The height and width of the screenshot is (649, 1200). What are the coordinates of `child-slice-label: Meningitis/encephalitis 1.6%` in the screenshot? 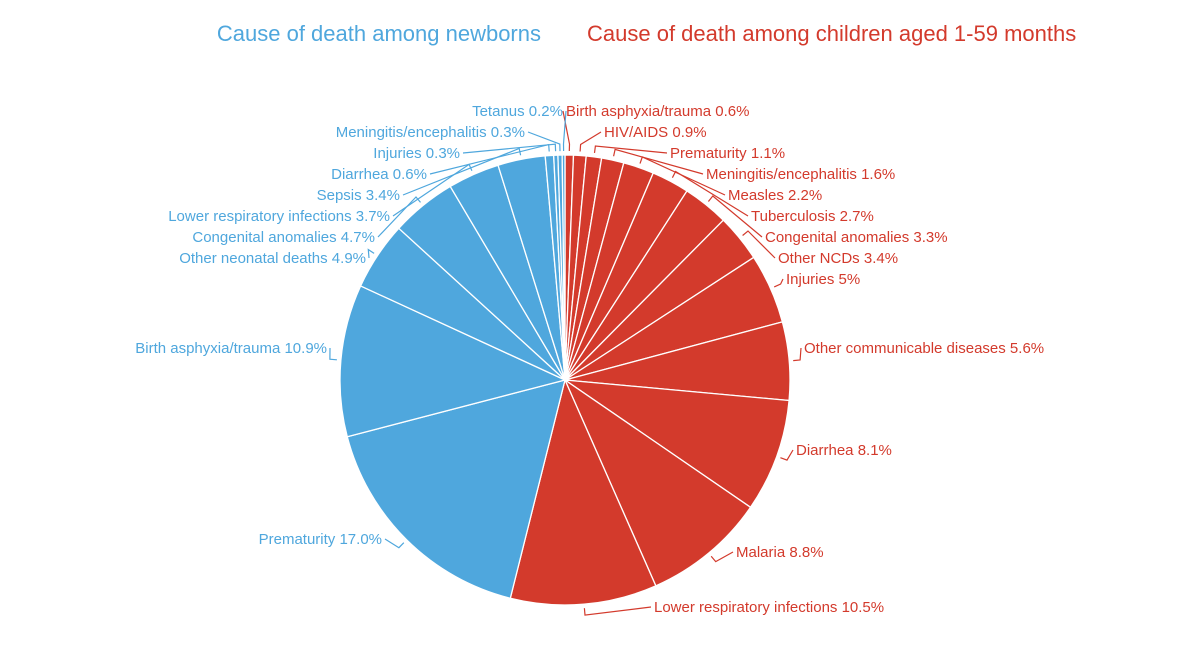 It's located at (800, 174).